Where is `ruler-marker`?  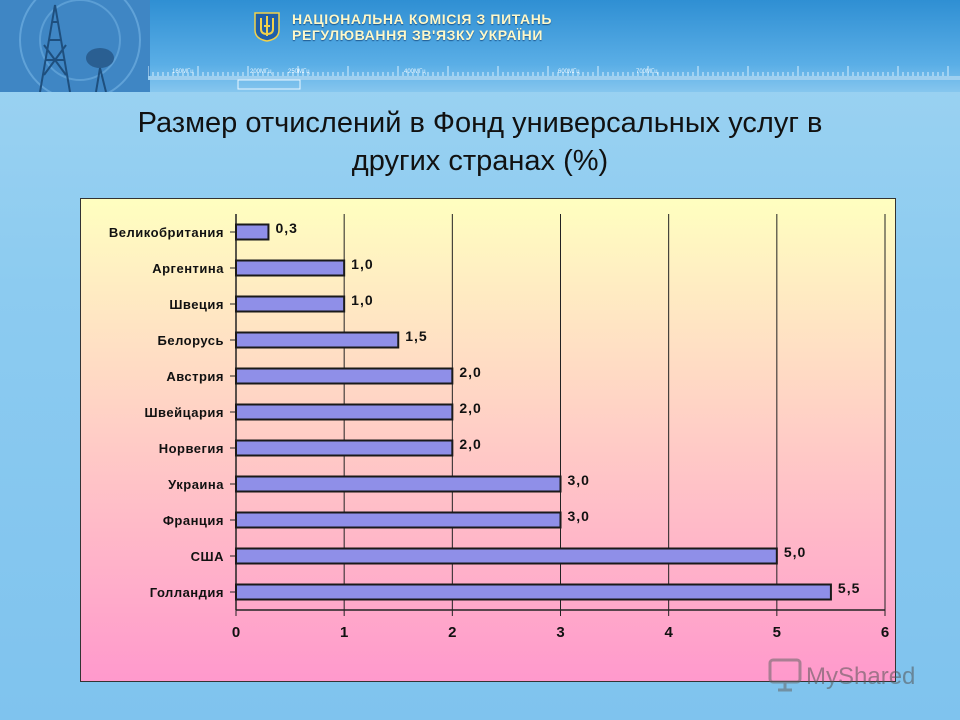 ruler-marker is located at coordinates (269, 84).